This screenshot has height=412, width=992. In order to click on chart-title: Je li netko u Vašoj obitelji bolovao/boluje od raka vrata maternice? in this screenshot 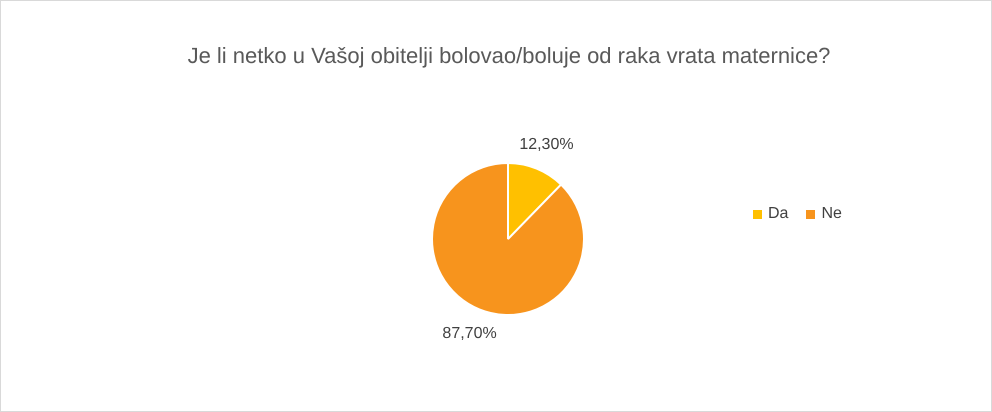, I will do `click(509, 56)`.